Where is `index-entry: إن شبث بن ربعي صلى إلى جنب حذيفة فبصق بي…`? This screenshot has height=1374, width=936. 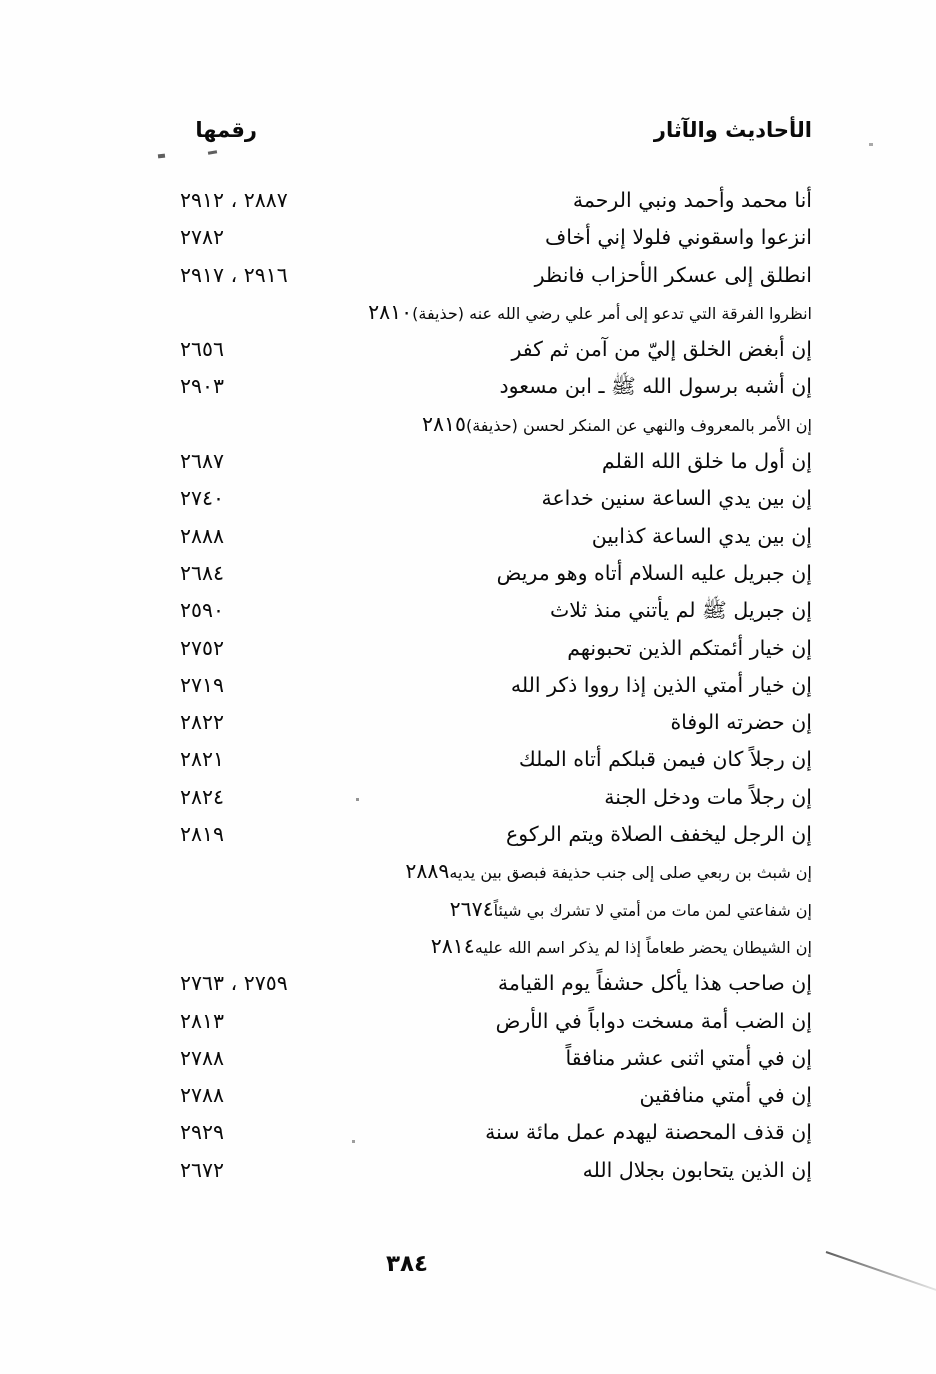
index-entry: إن شبث بن ربعي صلى إلى جنب حذيفة فبصق بي… is located at coordinates (468, 871).